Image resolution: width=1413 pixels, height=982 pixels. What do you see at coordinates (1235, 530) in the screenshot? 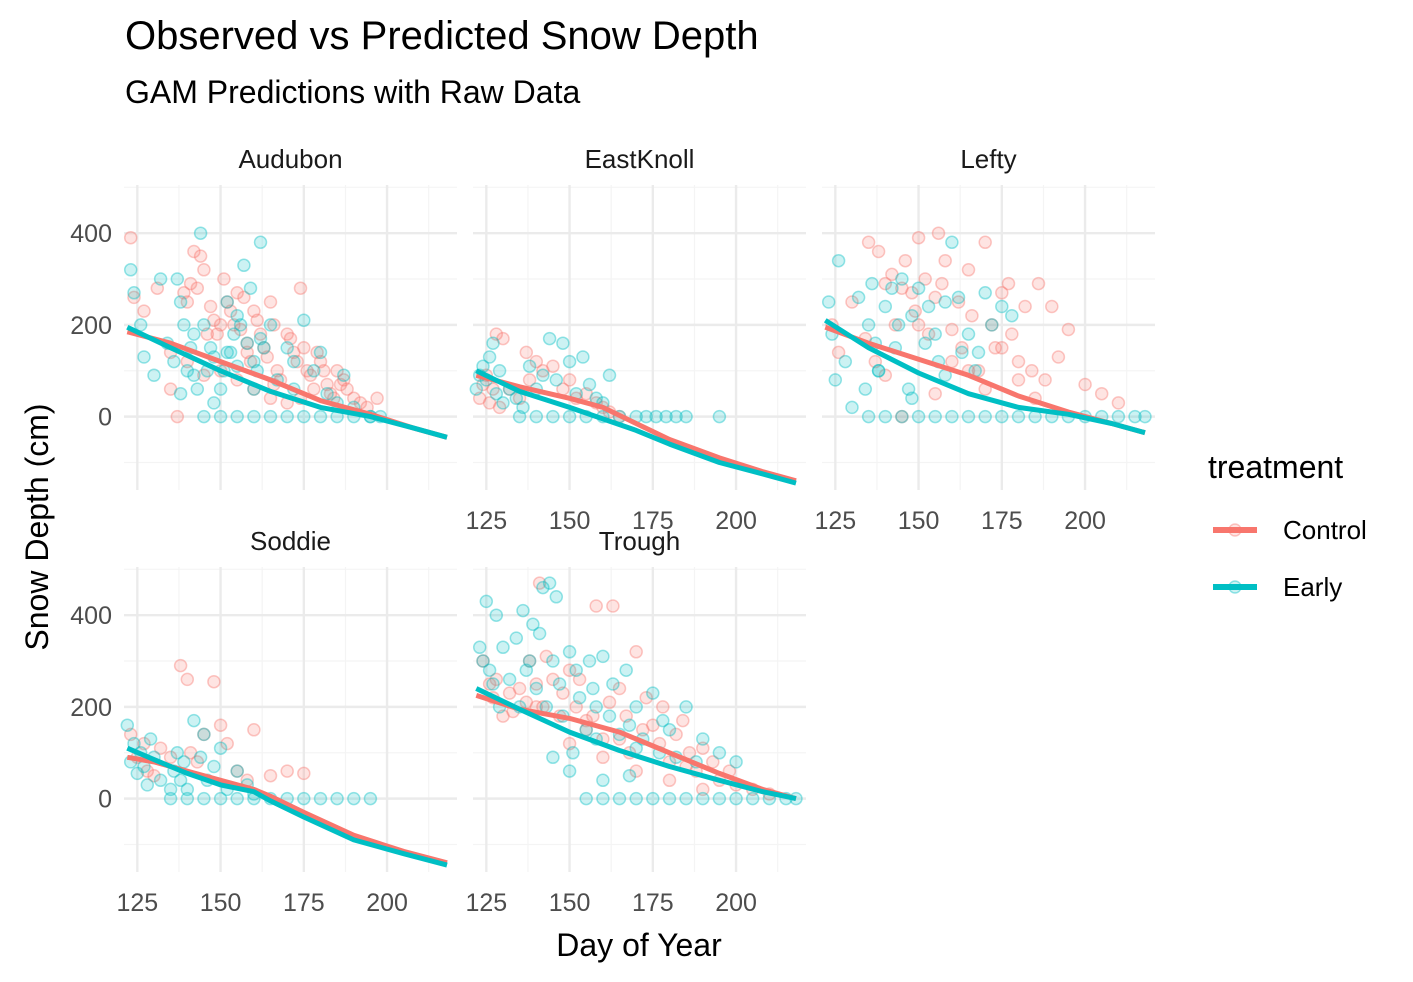
I see `legend-key-point-control` at bounding box center [1235, 530].